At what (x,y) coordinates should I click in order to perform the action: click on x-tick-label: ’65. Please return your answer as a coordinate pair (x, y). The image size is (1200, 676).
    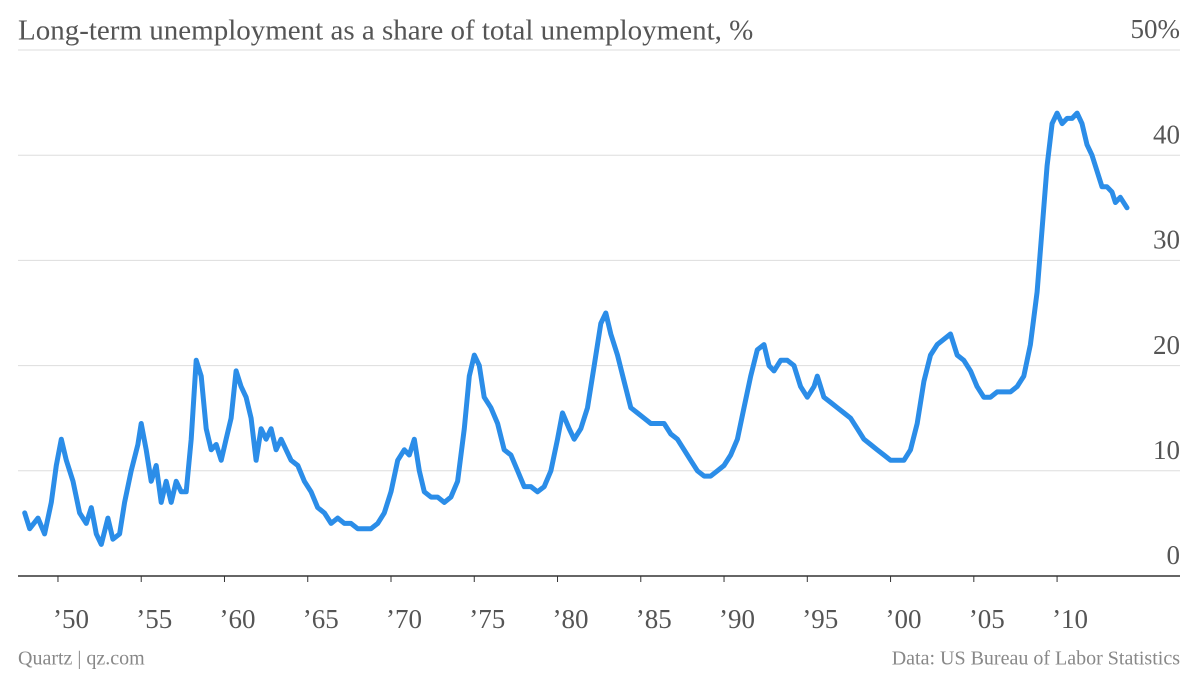
    Looking at the image, I should click on (321, 619).